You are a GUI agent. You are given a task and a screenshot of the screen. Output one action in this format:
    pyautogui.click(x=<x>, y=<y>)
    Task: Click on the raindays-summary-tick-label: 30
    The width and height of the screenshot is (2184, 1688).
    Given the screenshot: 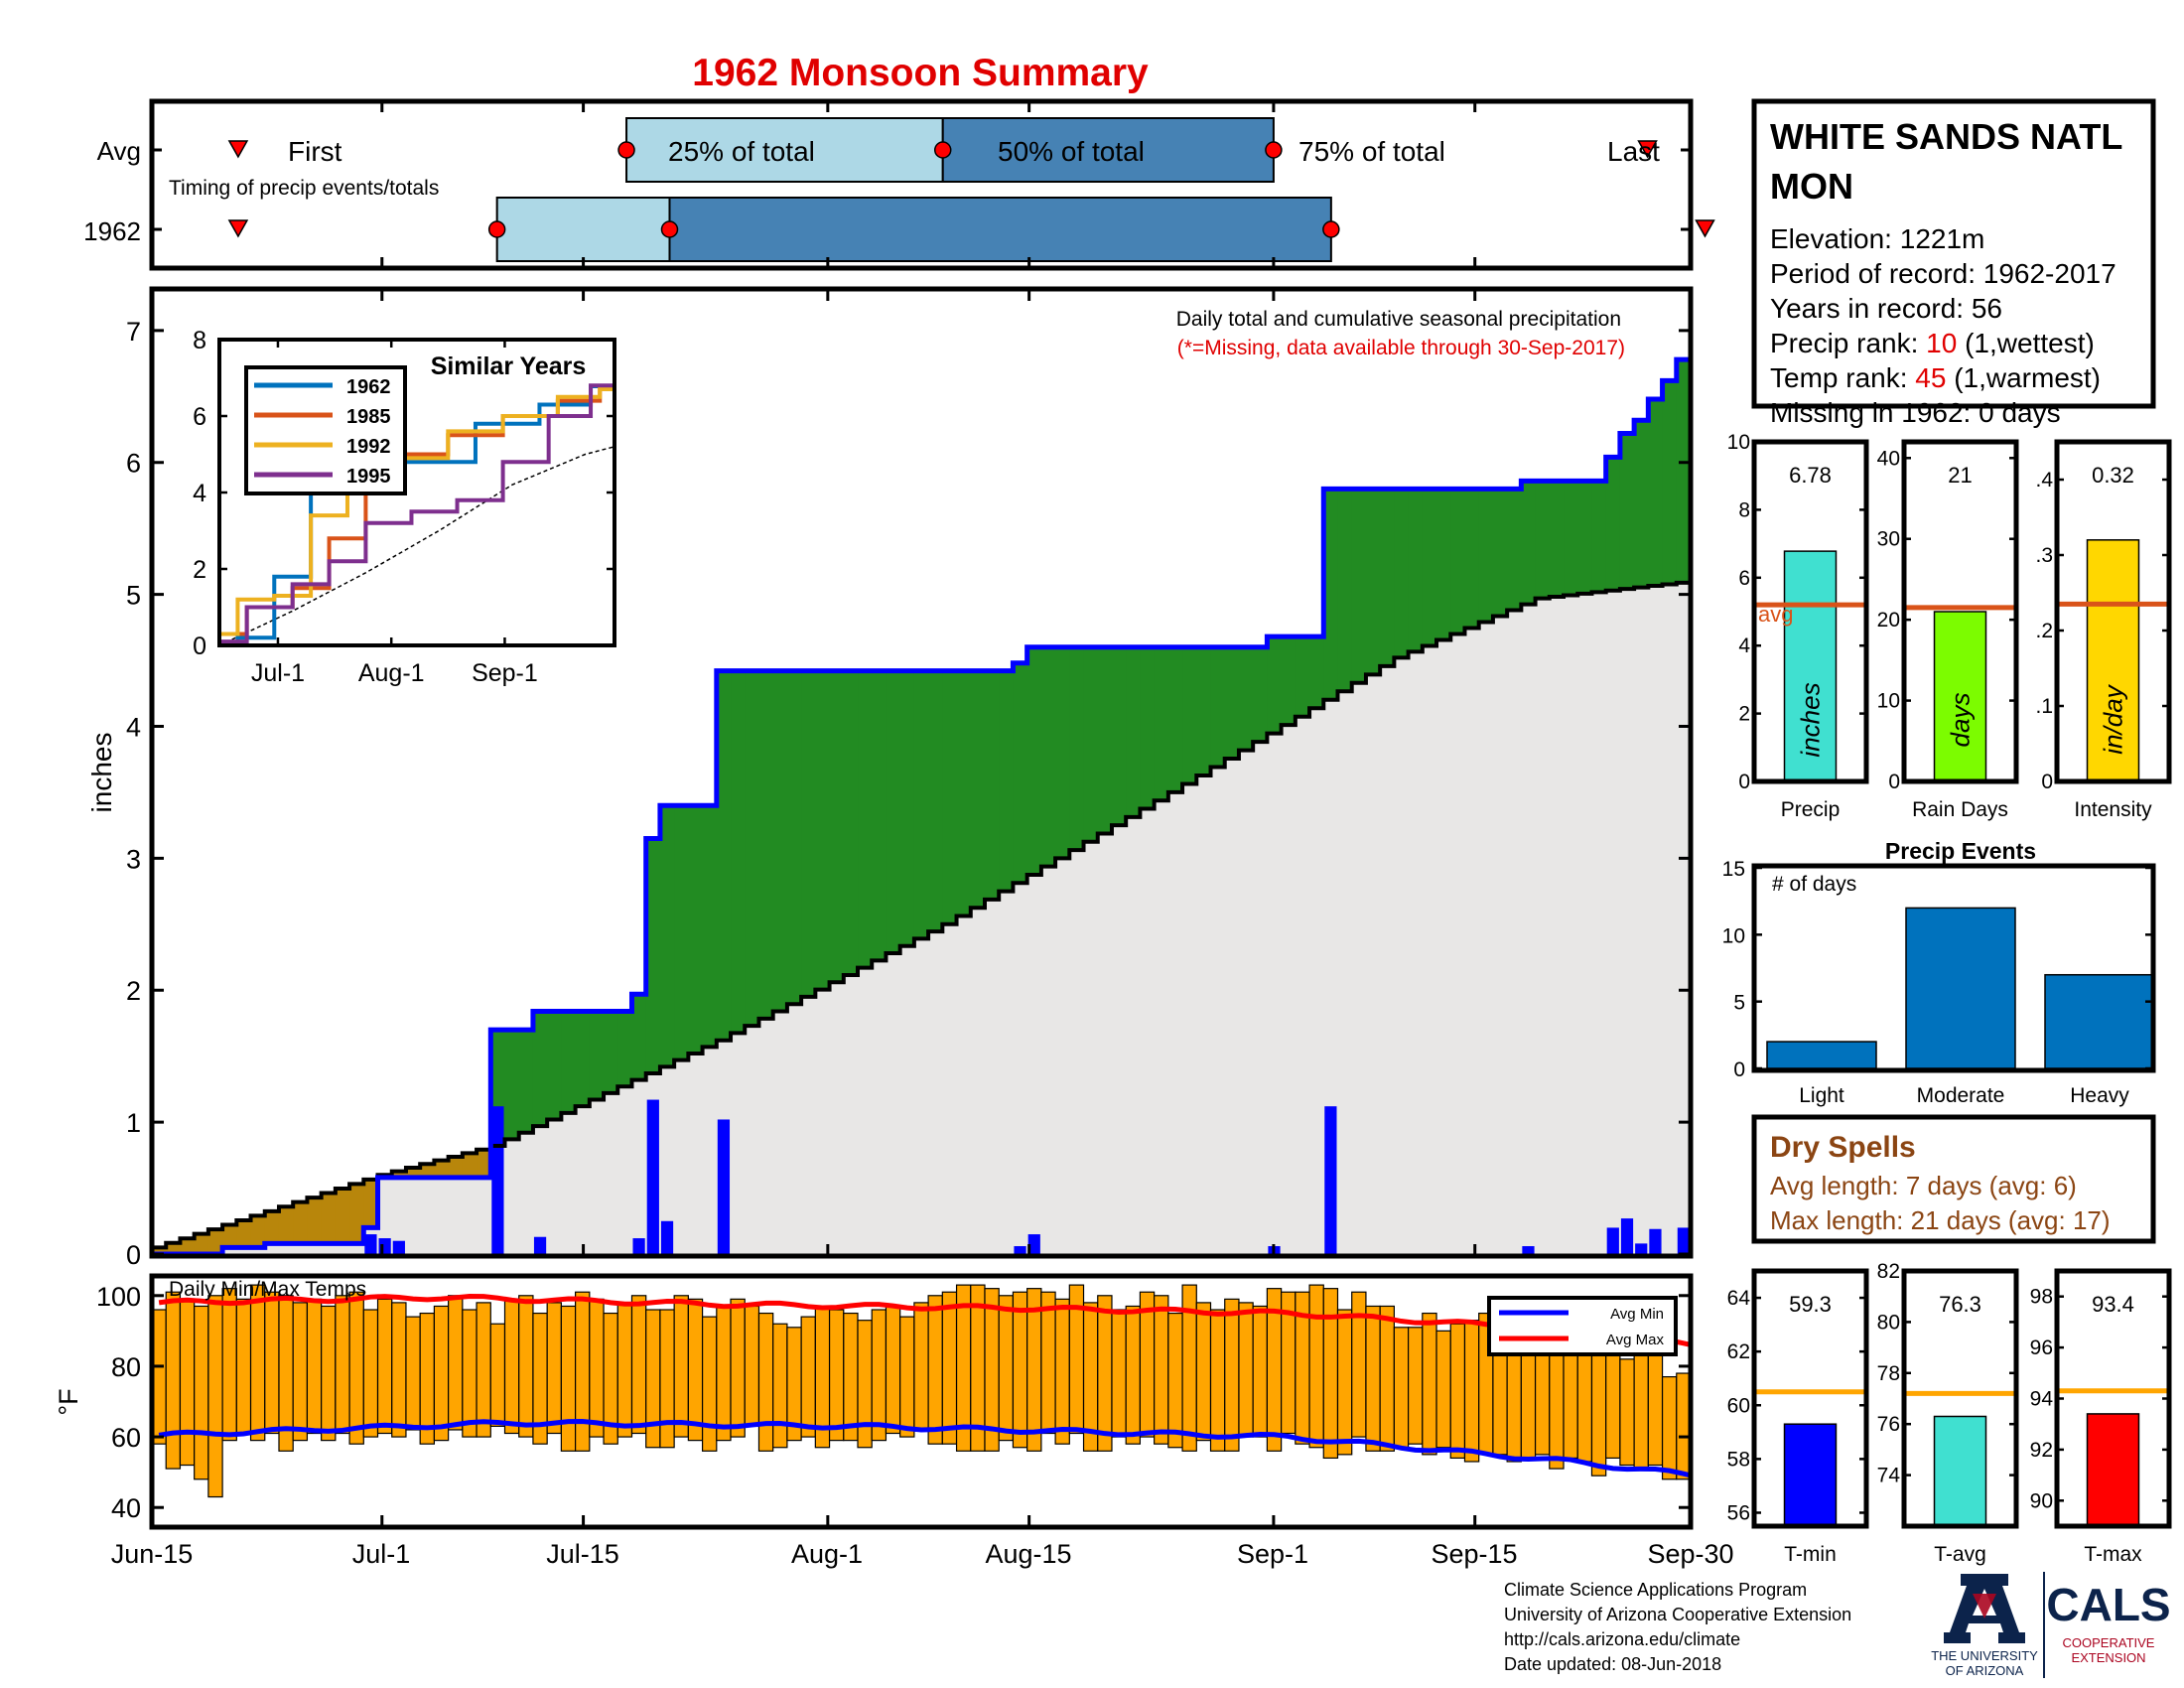 What is the action you would take?
    pyautogui.click(x=1888, y=539)
    